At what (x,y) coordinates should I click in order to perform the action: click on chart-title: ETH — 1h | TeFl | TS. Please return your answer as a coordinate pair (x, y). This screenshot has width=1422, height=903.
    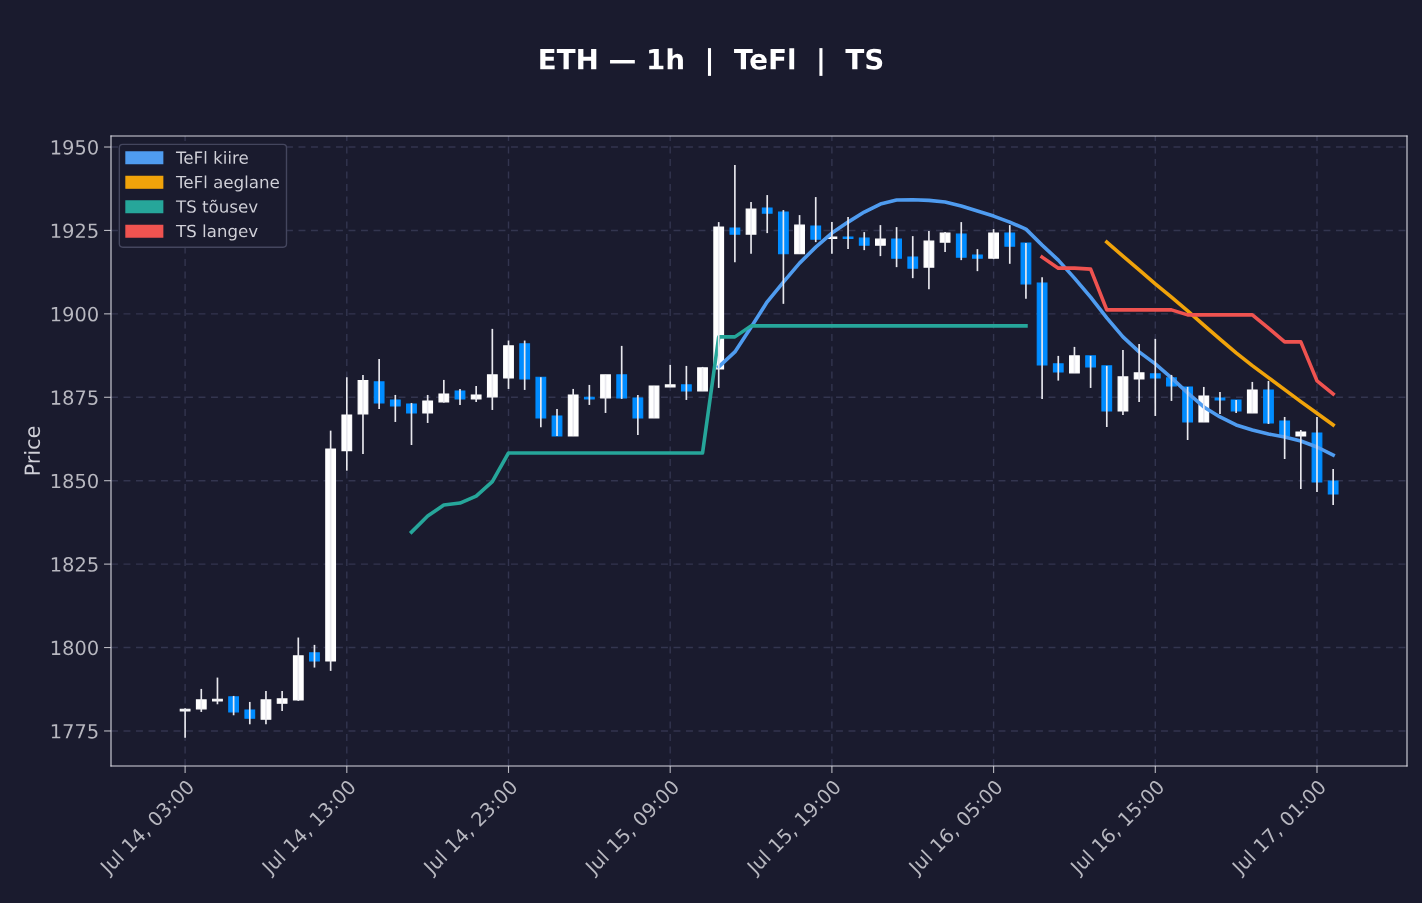
    Looking at the image, I should click on (711, 62).